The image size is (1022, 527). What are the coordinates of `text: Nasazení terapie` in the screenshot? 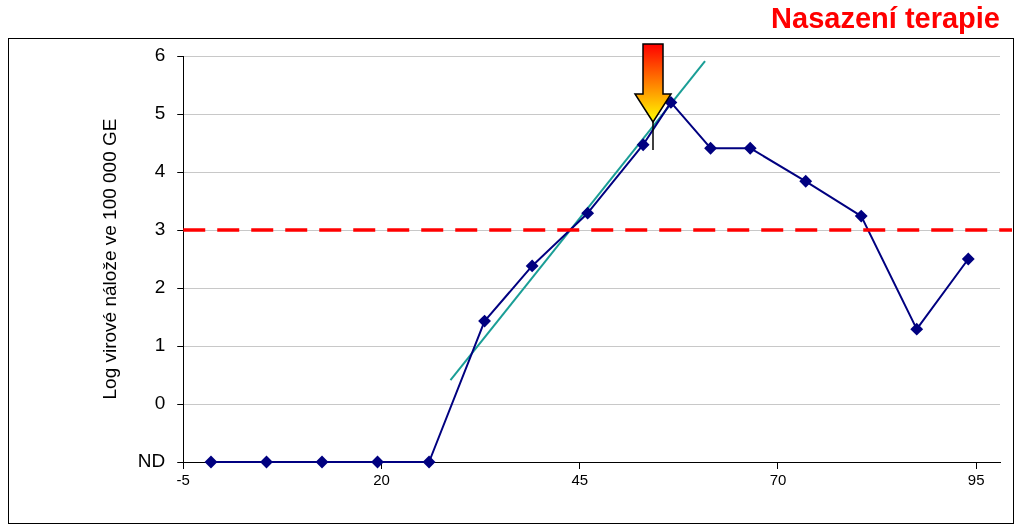 It's located at (885, 18).